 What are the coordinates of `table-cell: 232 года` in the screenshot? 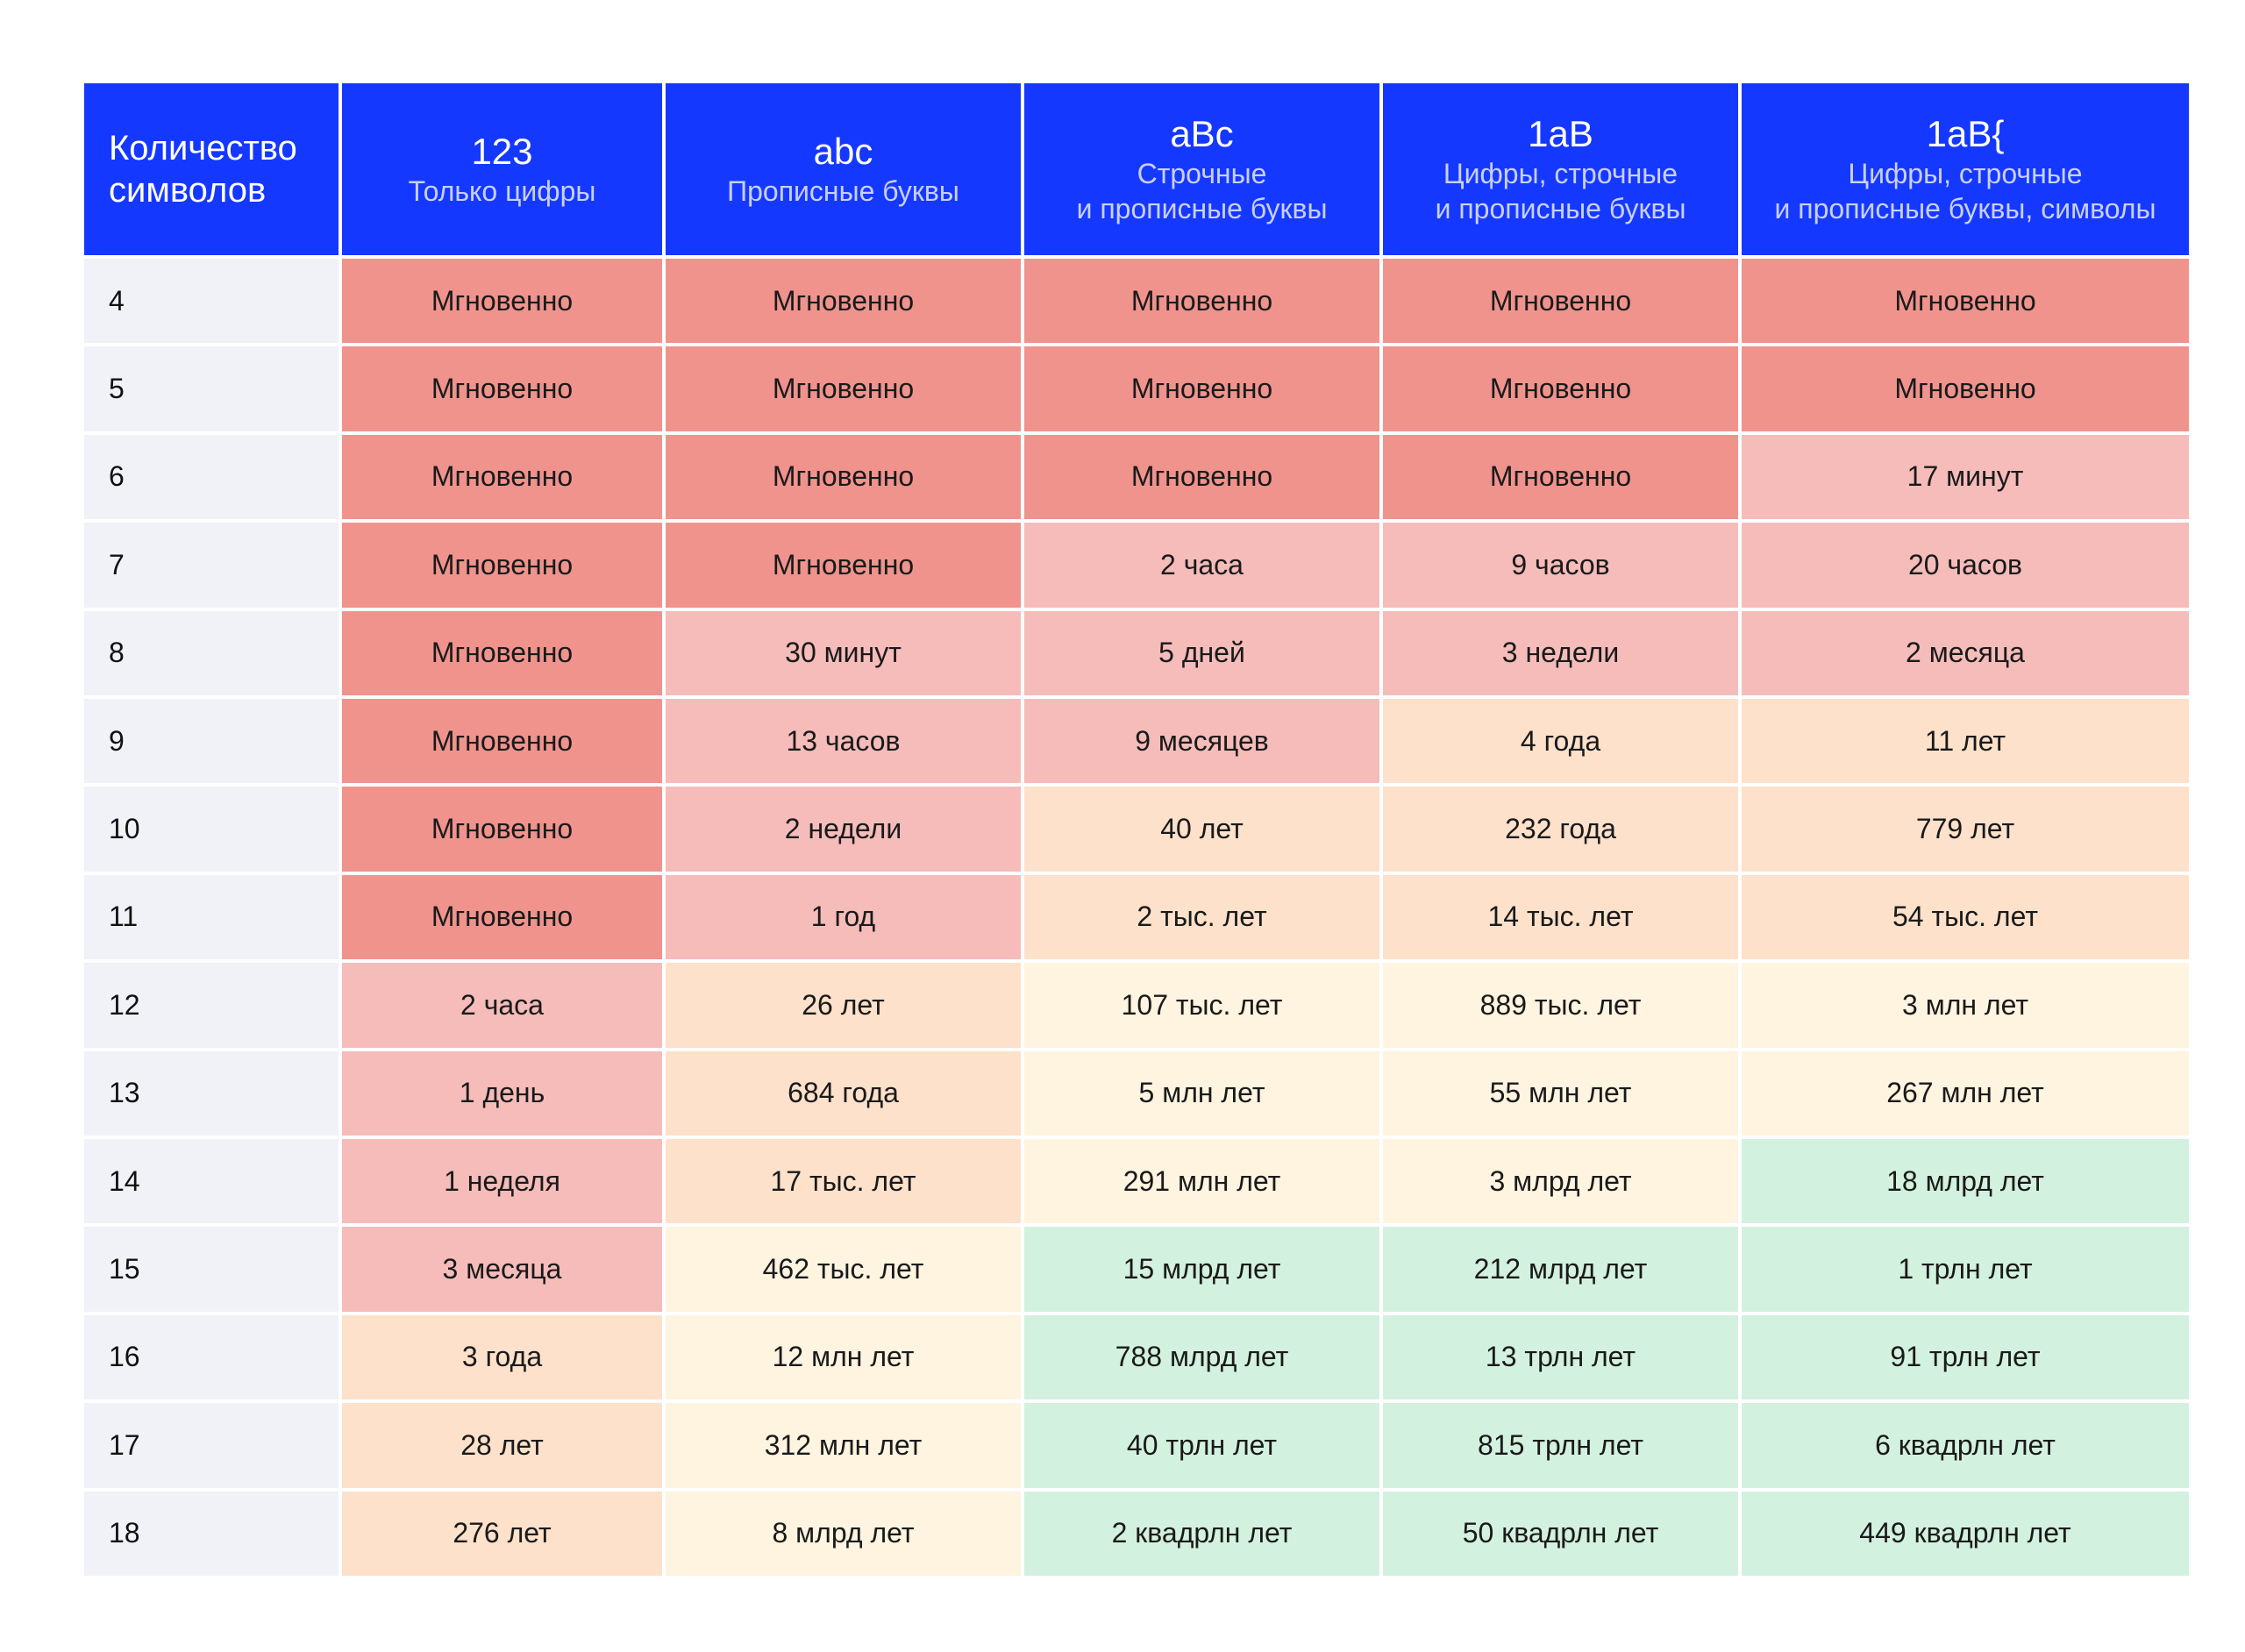 It's located at (1560, 829).